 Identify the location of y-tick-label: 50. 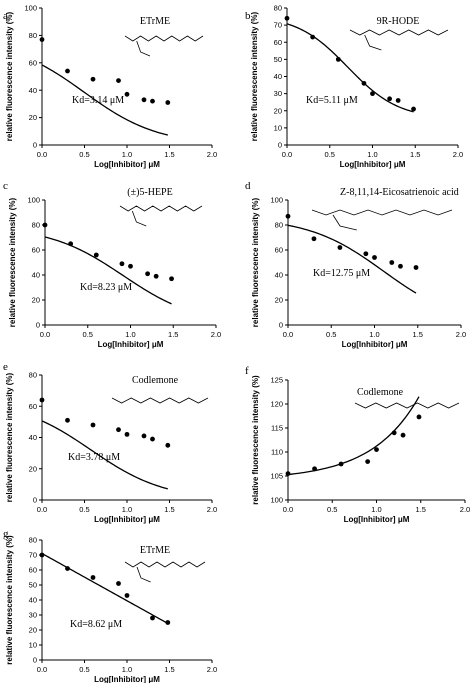
(278, 59).